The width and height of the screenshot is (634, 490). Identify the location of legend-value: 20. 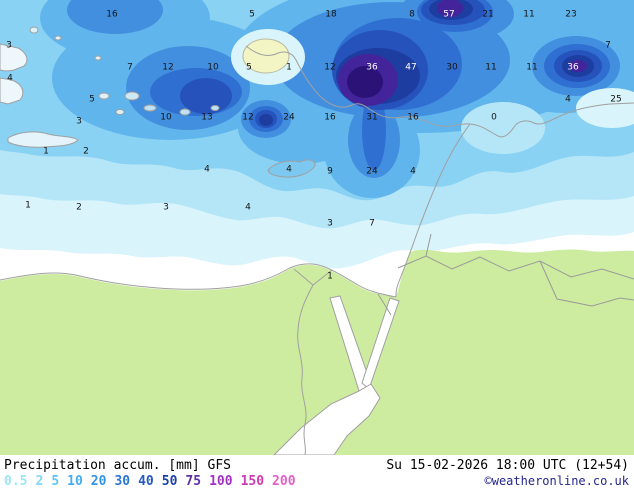
(98, 481).